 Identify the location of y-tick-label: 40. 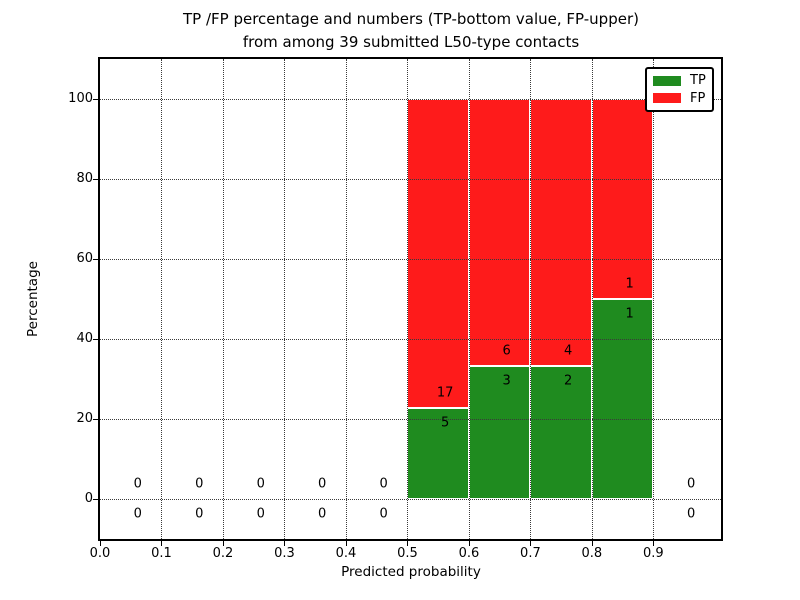
(84, 338).